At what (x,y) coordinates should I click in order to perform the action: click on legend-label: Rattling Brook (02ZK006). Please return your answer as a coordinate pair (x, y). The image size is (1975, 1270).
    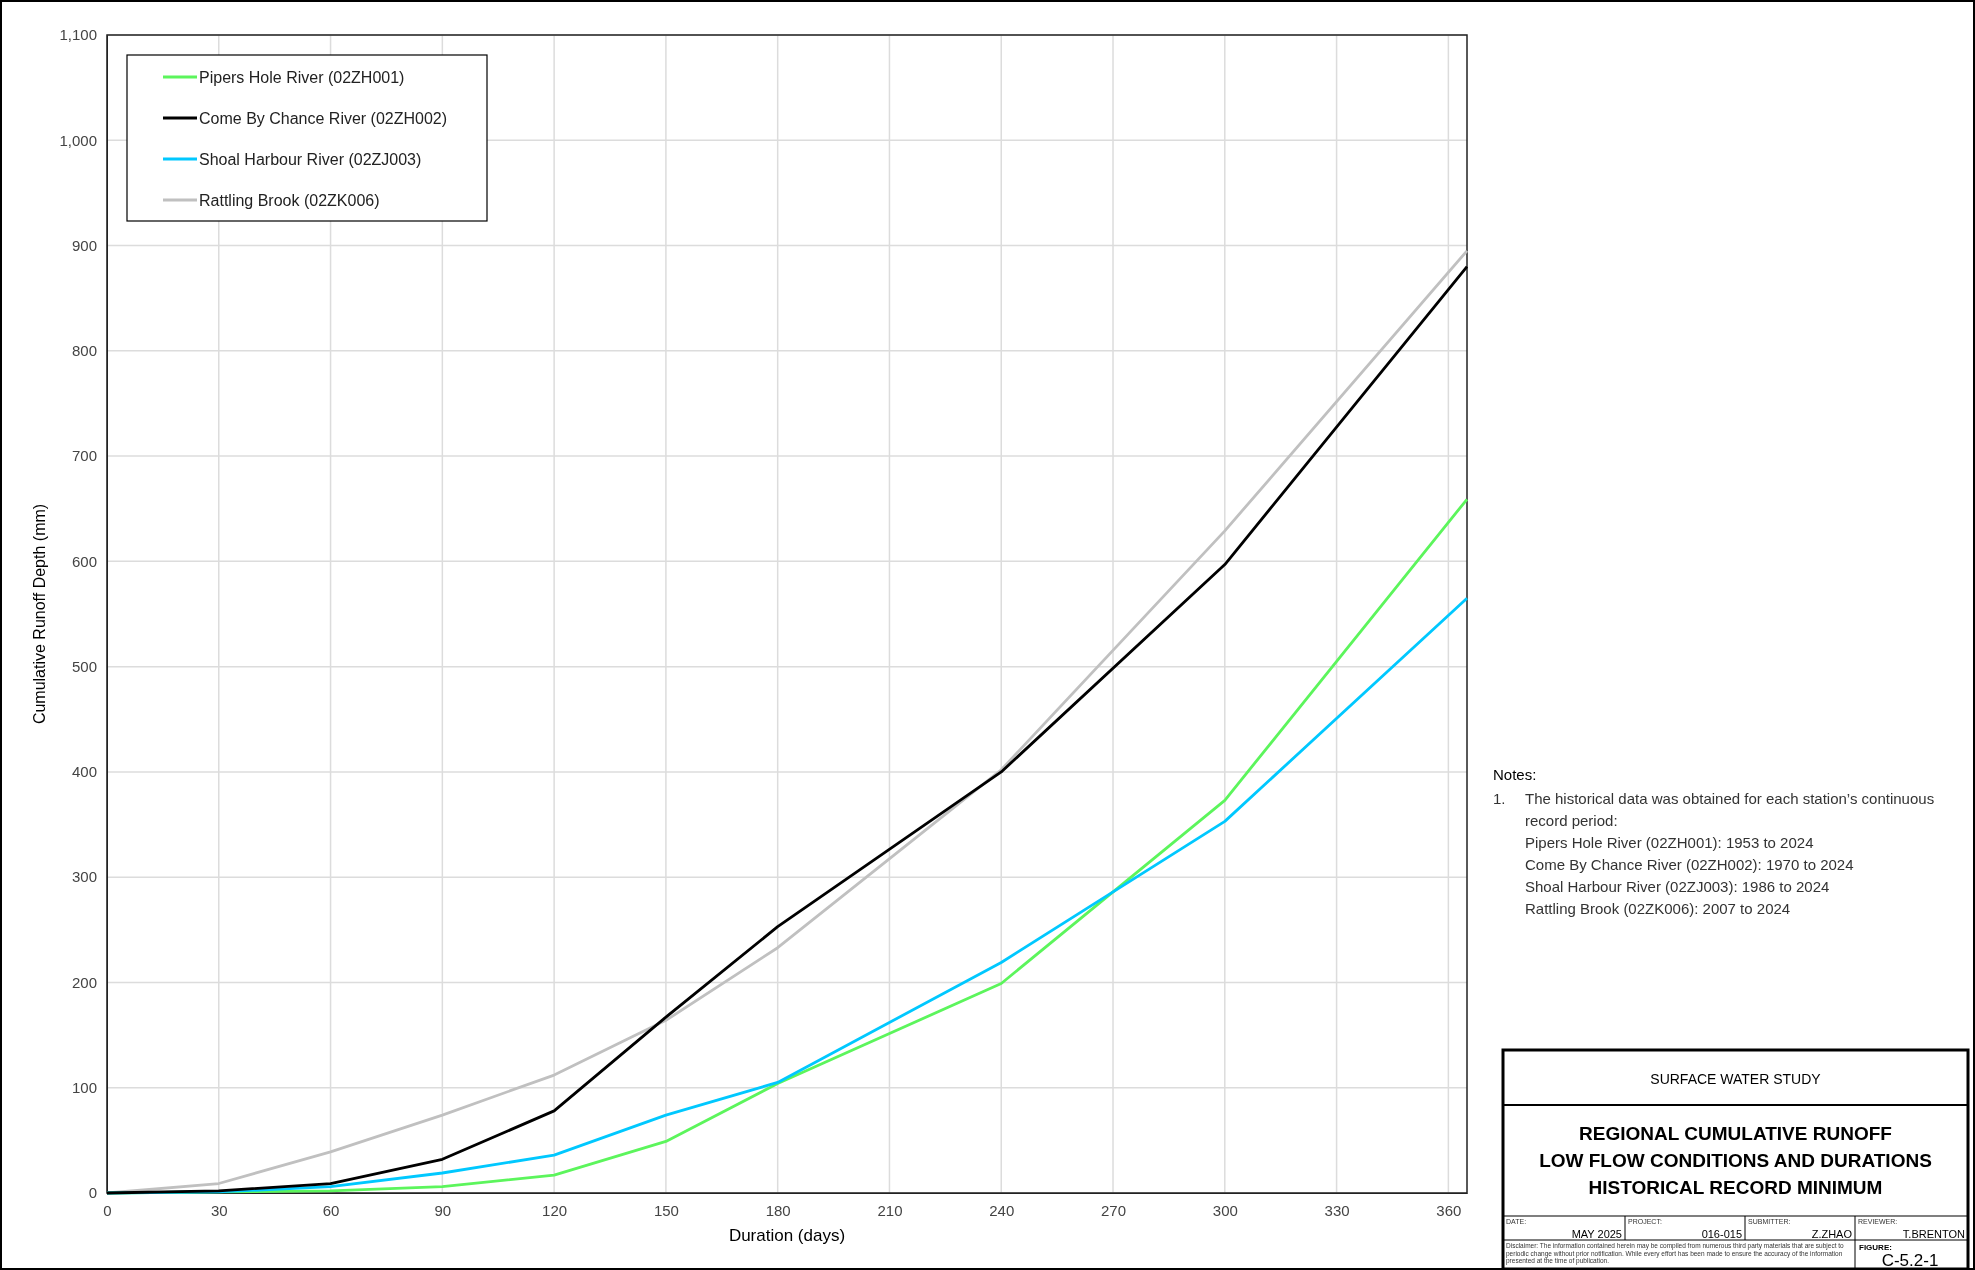
    Looking at the image, I should click on (289, 200).